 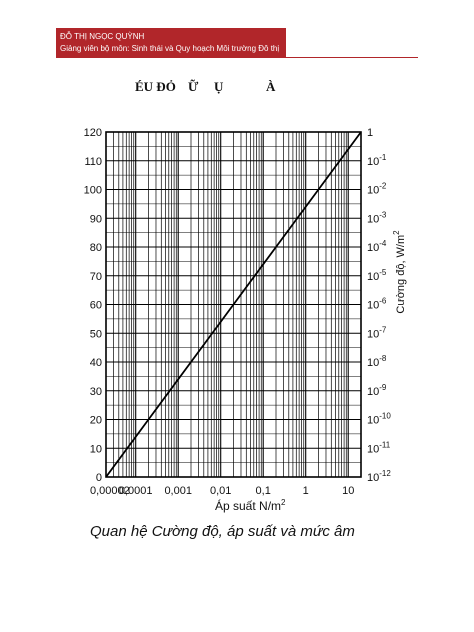 I want to click on x-tick-label: 0,01, so click(x=220, y=491).